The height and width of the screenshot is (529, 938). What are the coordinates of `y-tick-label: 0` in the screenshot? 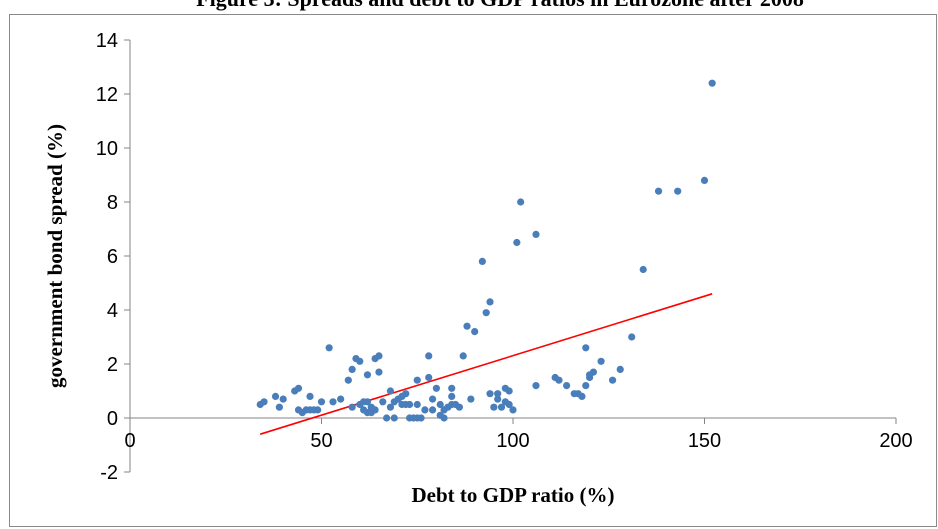 It's located at (112, 419).